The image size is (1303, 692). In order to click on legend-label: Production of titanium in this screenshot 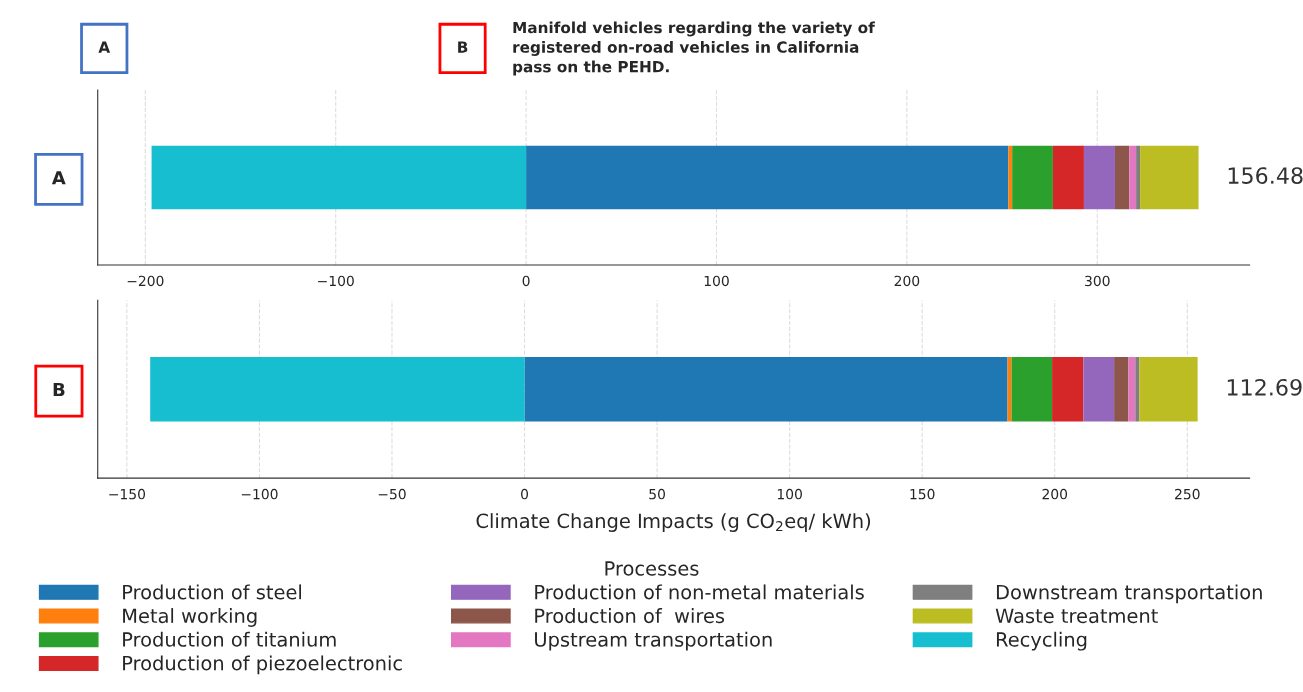, I will do `click(229, 639)`.